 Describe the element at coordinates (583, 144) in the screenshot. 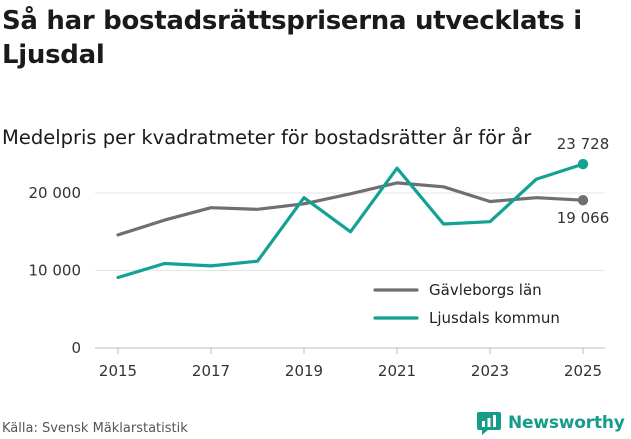

I see `end-value-label: 23 728` at that location.